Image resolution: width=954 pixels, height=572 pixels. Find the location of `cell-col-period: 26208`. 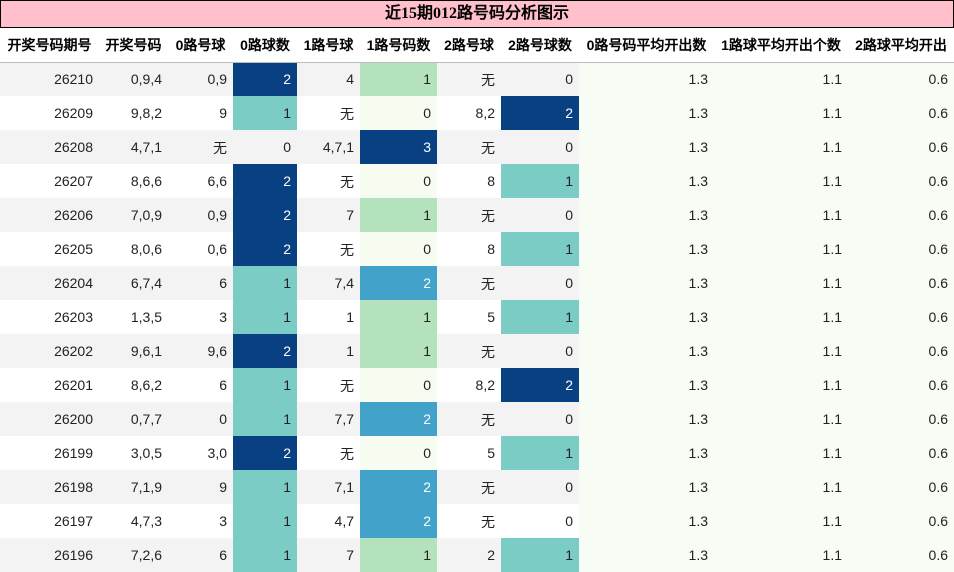

cell-col-period: 26208 is located at coordinates (49, 147).